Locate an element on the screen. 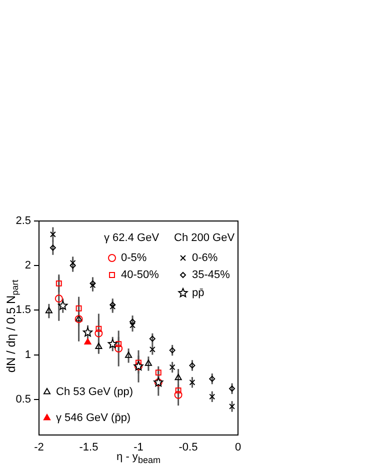 The width and height of the screenshot is (368, 476). legend-label: 0-6% is located at coordinates (205, 258).